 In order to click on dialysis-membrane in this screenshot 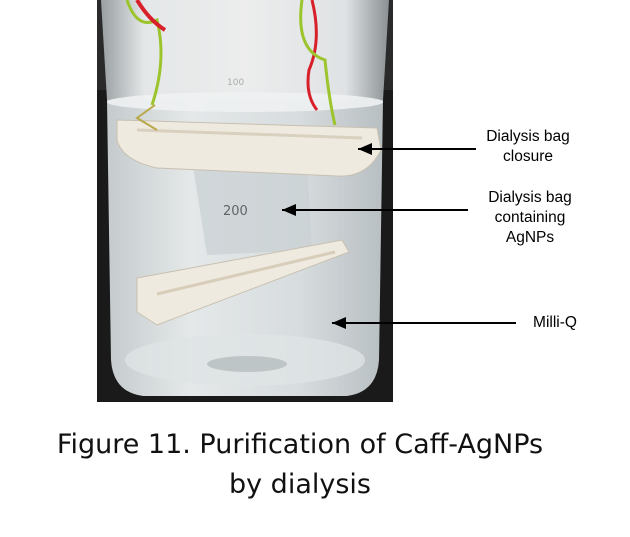, I will do `click(252, 207)`.